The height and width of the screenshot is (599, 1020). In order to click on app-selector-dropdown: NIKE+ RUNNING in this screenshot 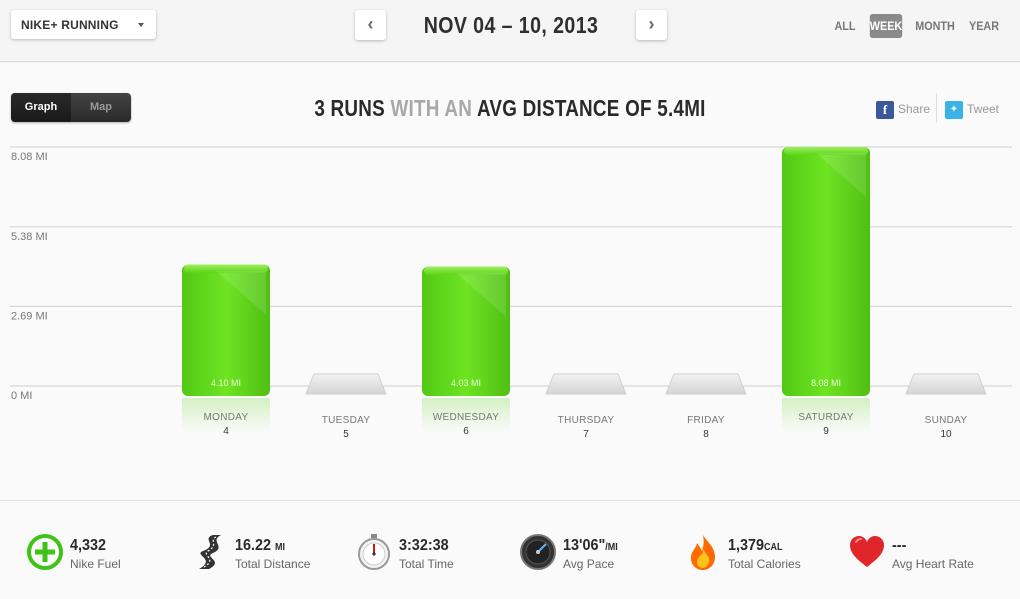, I will do `click(83, 24)`.